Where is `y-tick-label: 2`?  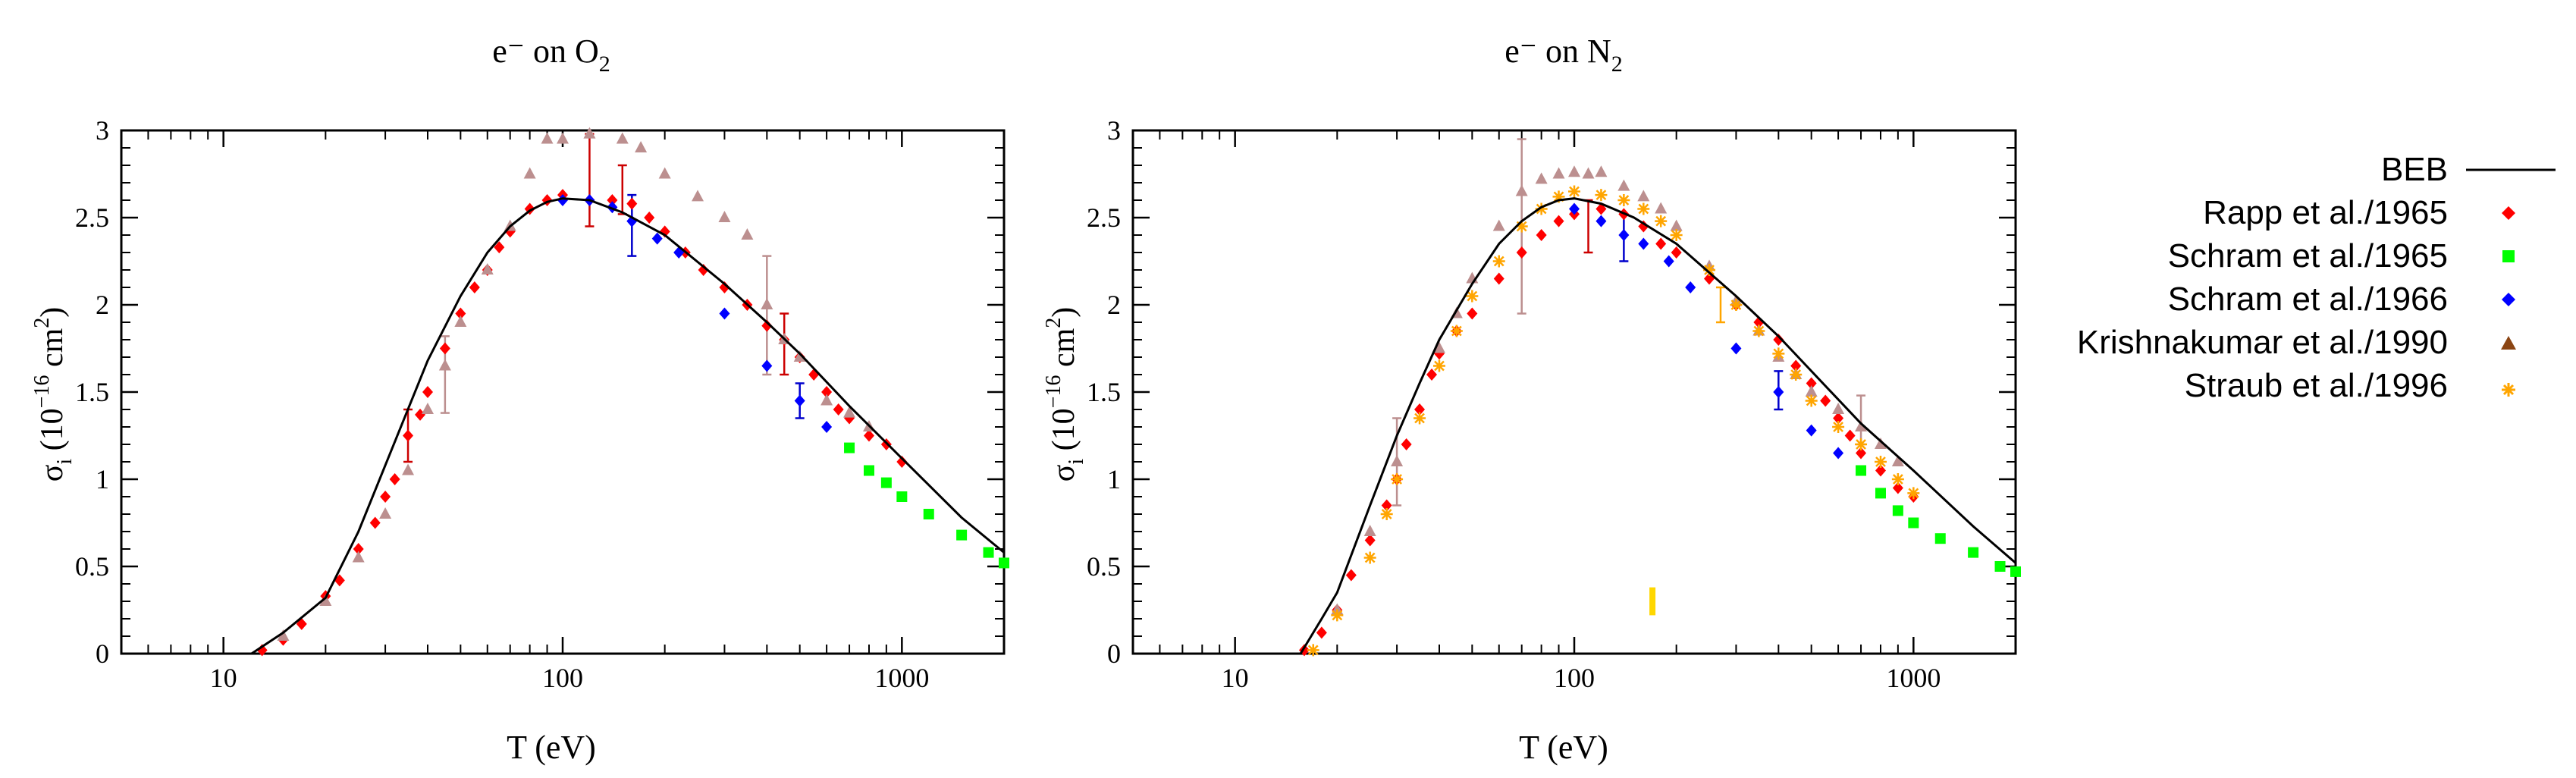 y-tick-label: 2 is located at coordinates (102, 305).